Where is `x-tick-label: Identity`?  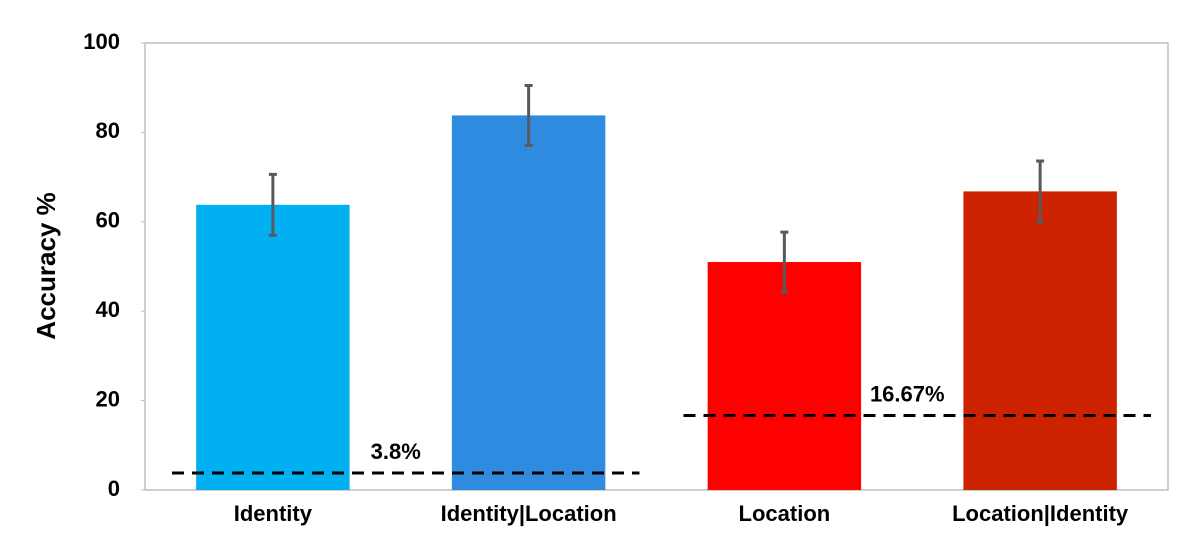
x-tick-label: Identity is located at coordinates (273, 513).